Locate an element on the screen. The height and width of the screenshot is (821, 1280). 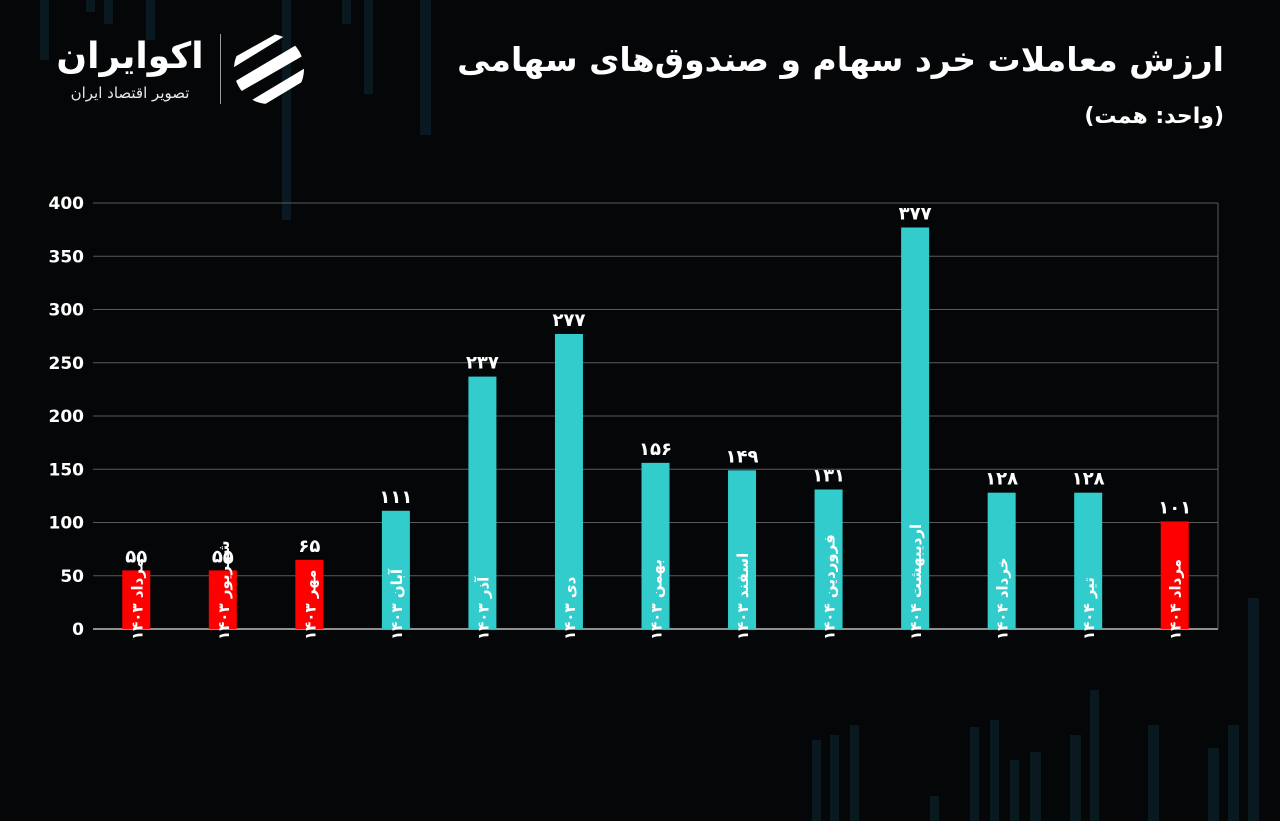
data-label: ۱۱۱ is located at coordinates (395, 497).